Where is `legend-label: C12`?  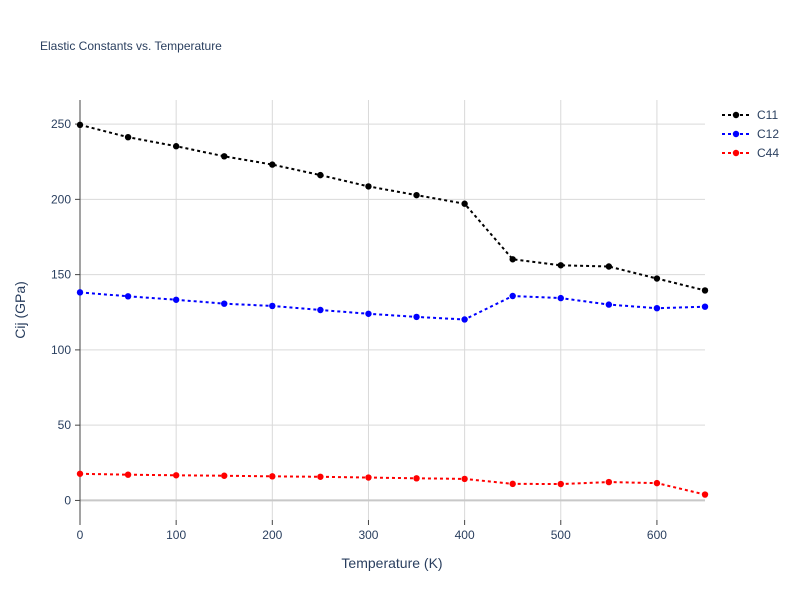 legend-label: C12 is located at coordinates (768, 134).